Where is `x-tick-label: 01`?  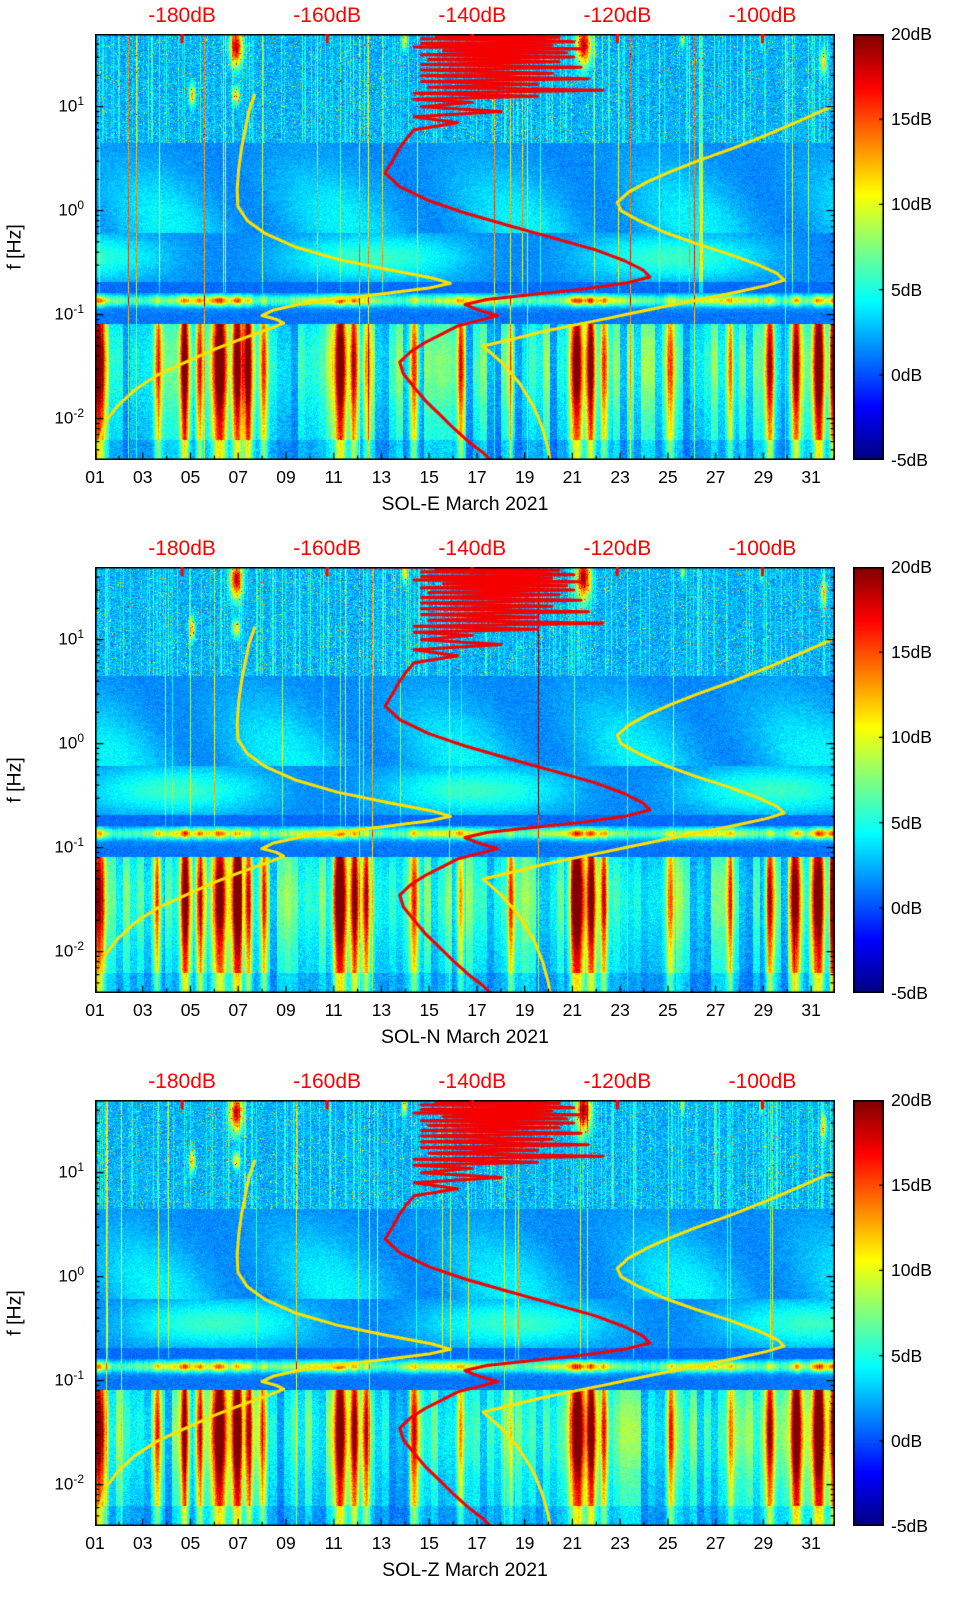
x-tick-label: 01 is located at coordinates (95, 1543).